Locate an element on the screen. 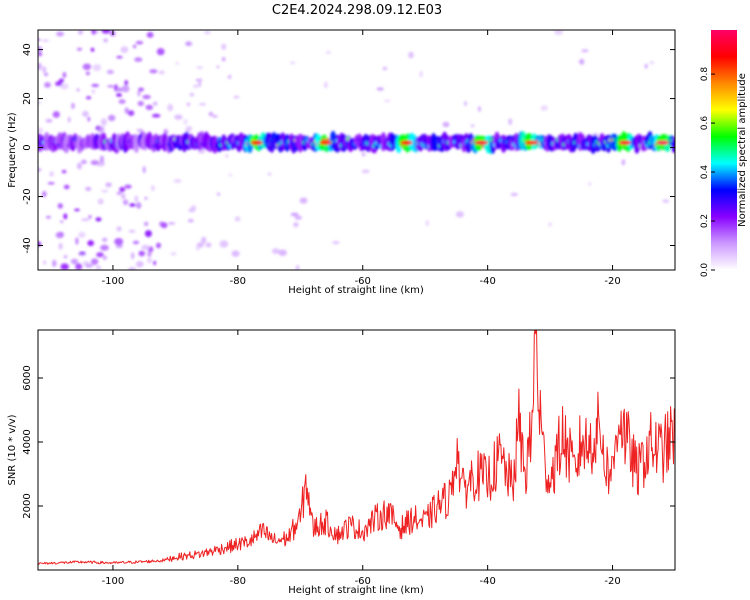  spectrogram-band-cell is located at coordinates (673, 143).